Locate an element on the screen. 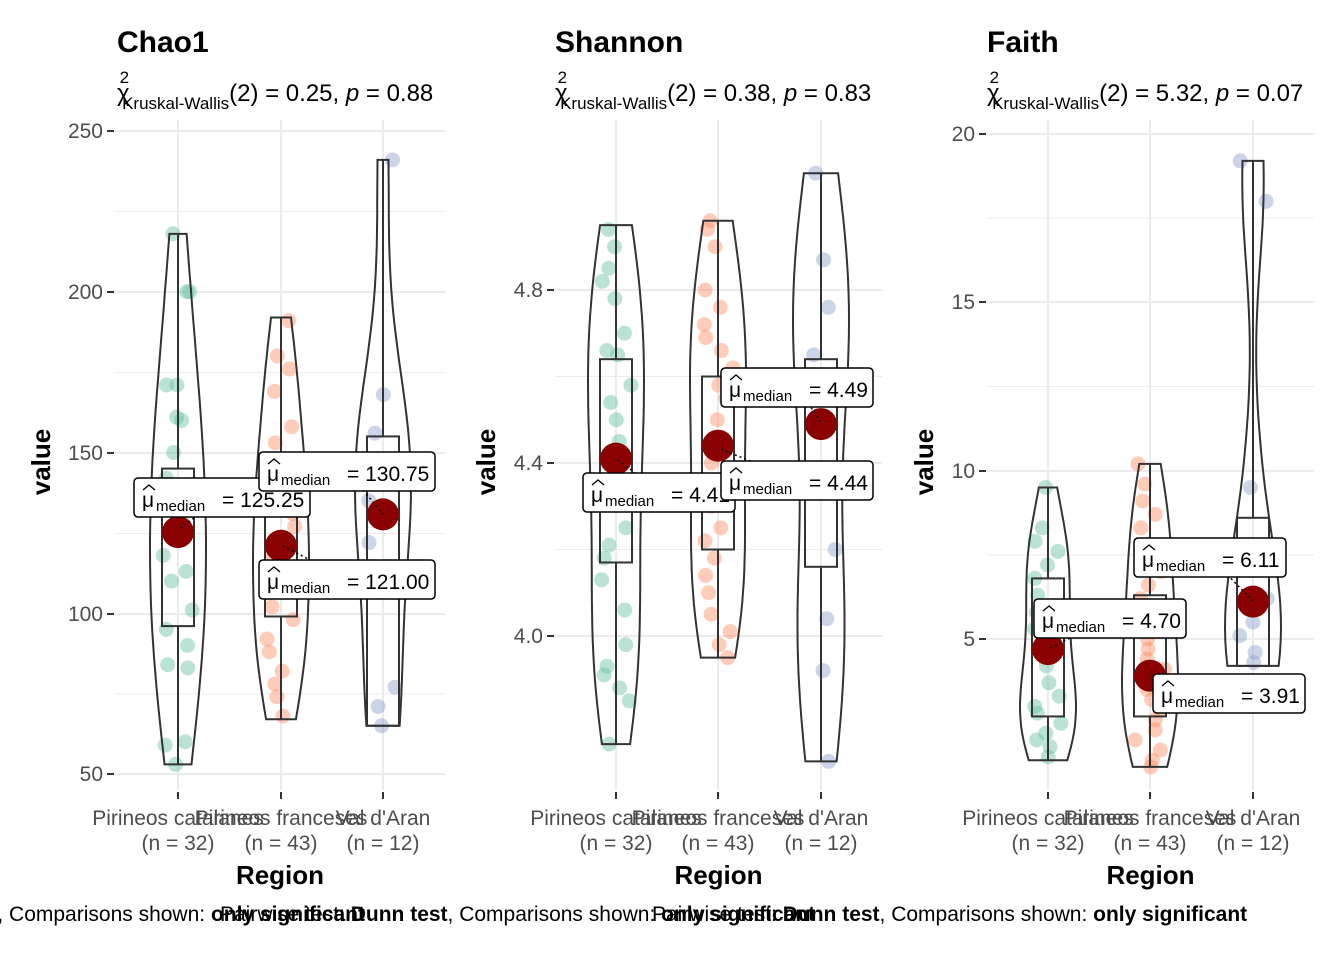 The image size is (1344, 960). x-tick-count: (n = 12) is located at coordinates (1253, 843).